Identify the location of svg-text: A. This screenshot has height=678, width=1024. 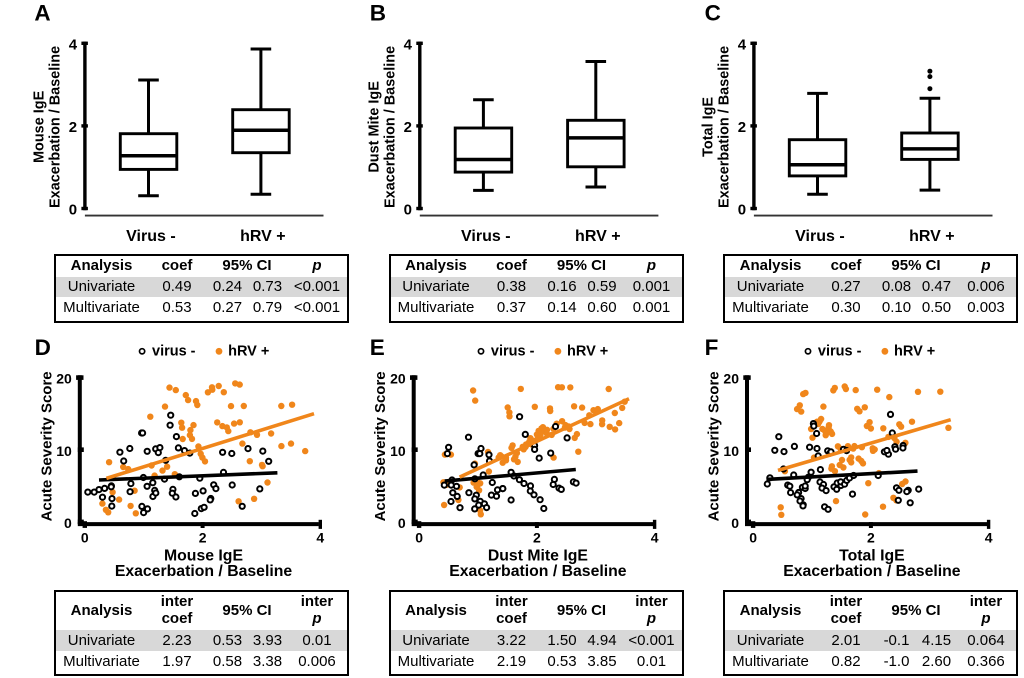
(42, 12).